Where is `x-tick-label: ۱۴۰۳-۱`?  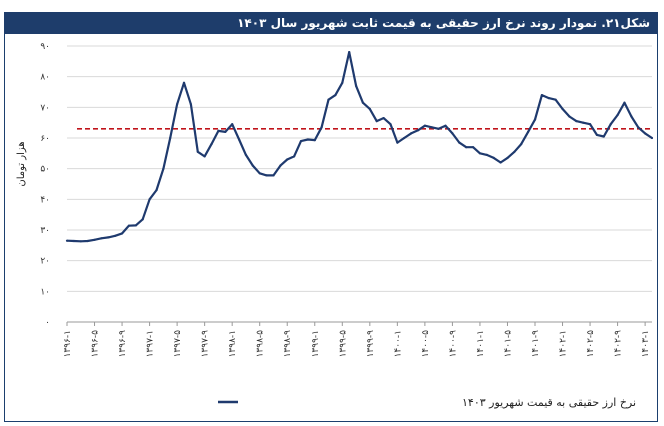 x-tick-label: ۱۴۰۳-۱ is located at coordinates (646, 343).